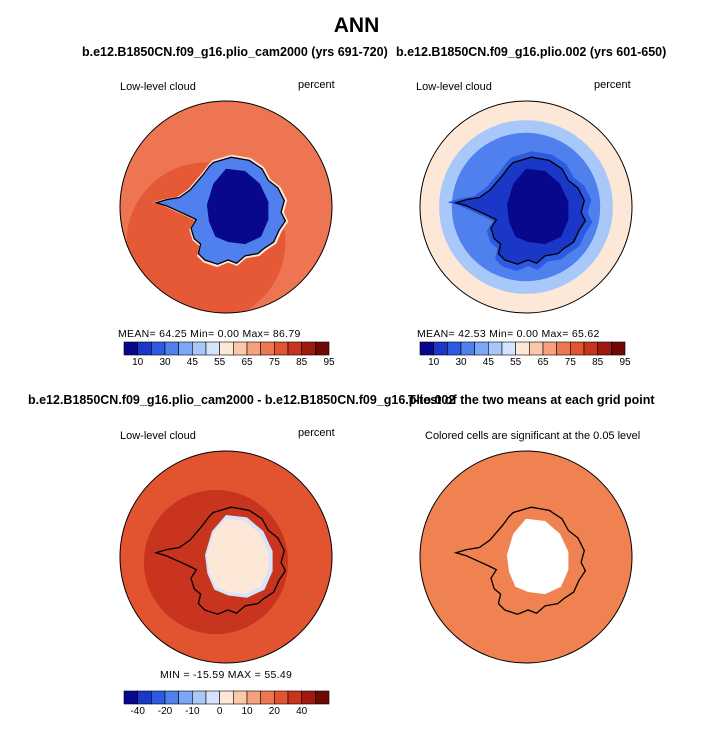 The width and height of the screenshot is (713, 750). Describe the element at coordinates (209, 334) in the screenshot. I see `panel-1-stats: MEAN= 64.25 Min= 0.00 Max= 86.79` at that location.